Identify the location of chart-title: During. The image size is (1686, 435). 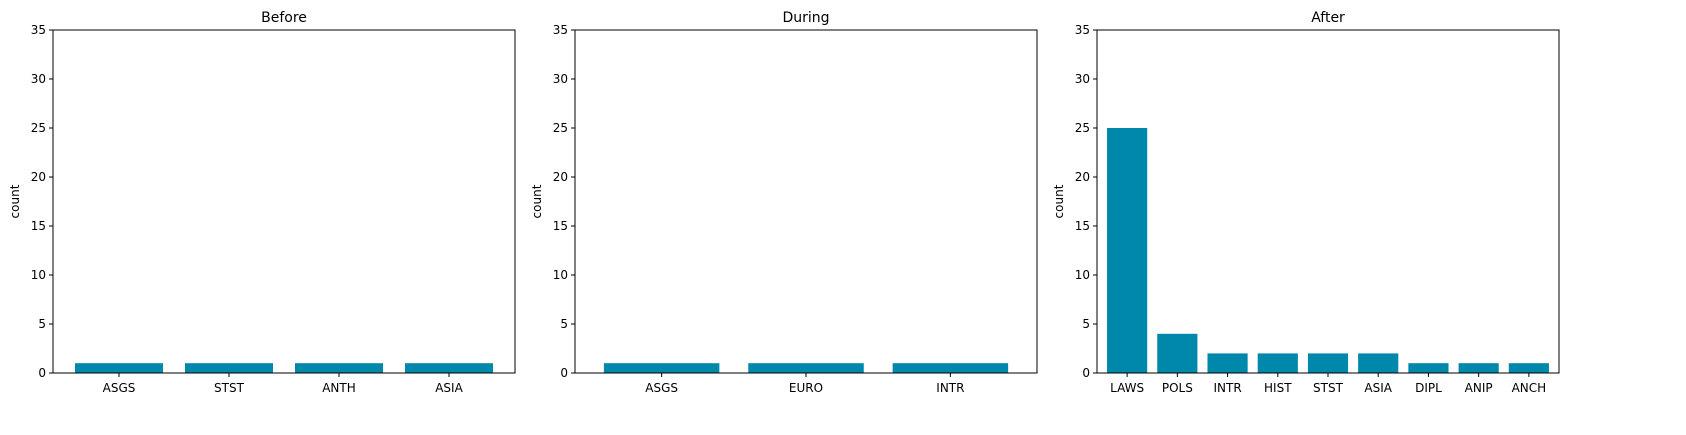
(805, 18).